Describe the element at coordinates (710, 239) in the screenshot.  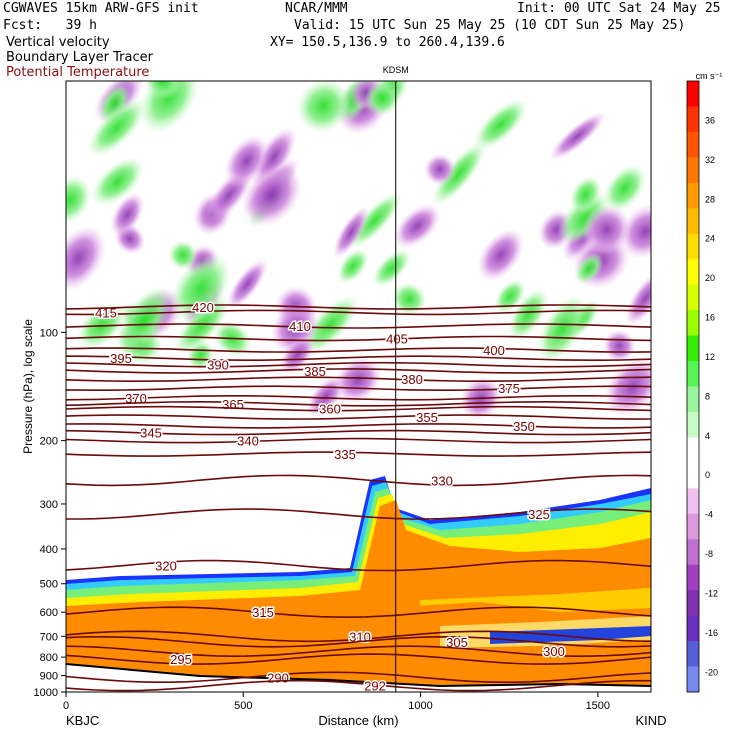
I see `colorbar-tick-label: 24` at that location.